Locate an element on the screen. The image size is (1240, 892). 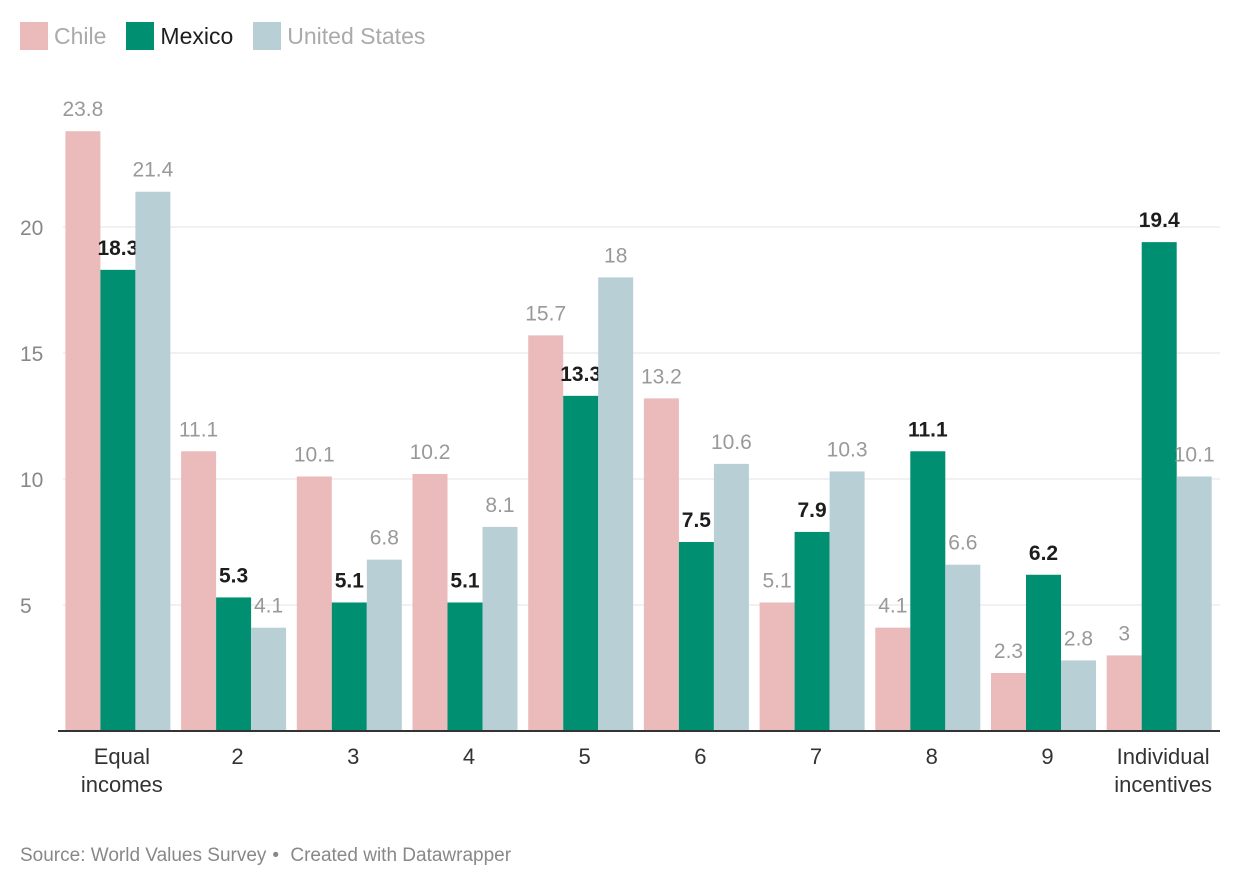
data-label: 10.2 is located at coordinates (430, 452).